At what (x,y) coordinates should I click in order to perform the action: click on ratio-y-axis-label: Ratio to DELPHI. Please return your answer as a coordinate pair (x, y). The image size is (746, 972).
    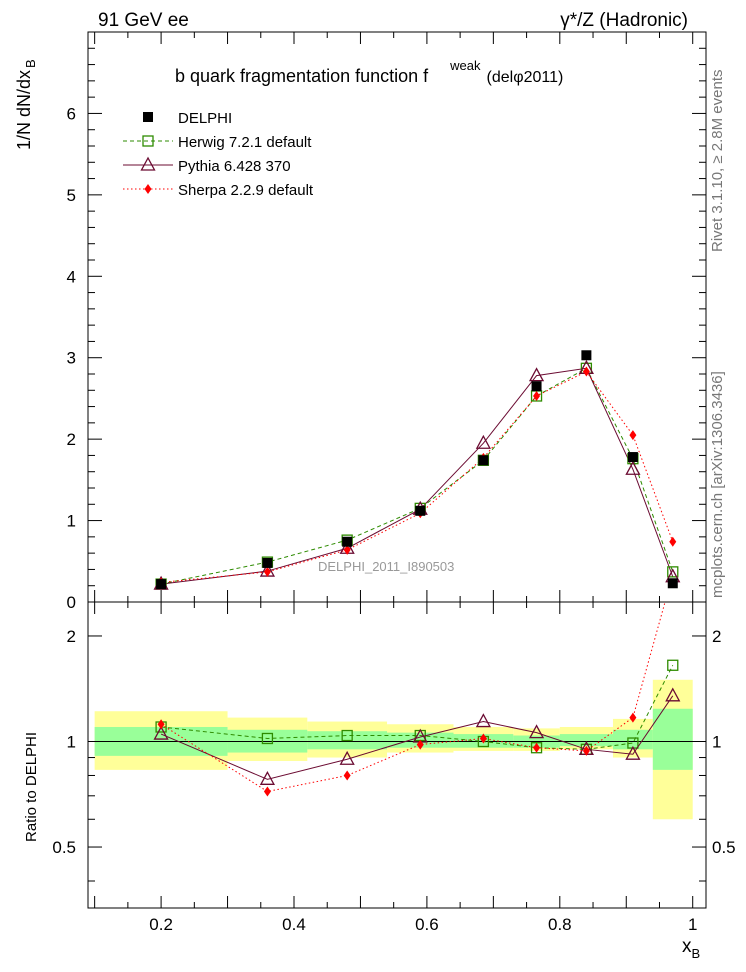
    Looking at the image, I should click on (31, 787).